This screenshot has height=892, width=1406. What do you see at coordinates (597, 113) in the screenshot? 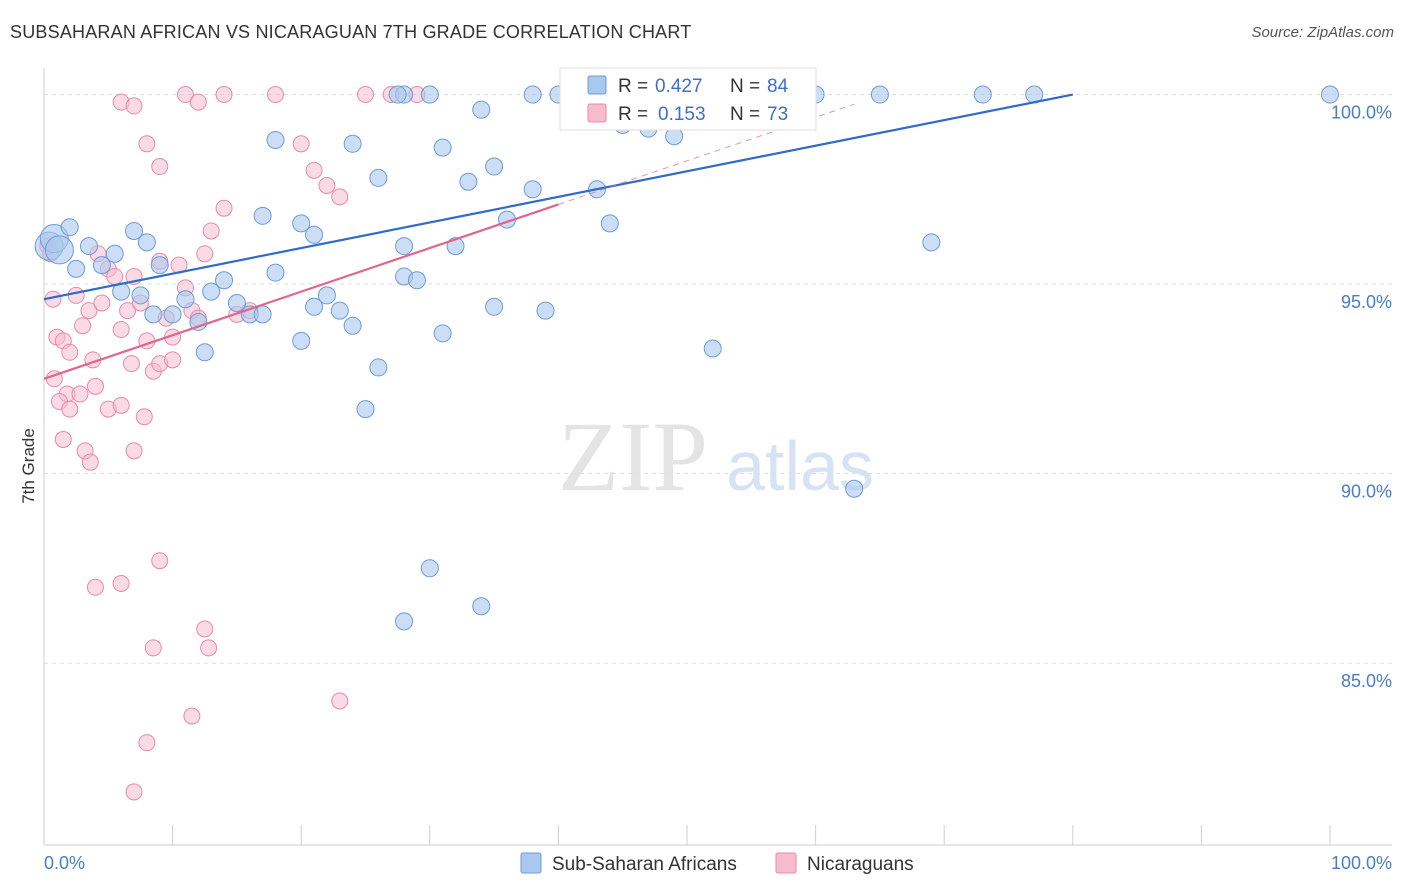
I see `legend-swatch-pink` at bounding box center [597, 113].